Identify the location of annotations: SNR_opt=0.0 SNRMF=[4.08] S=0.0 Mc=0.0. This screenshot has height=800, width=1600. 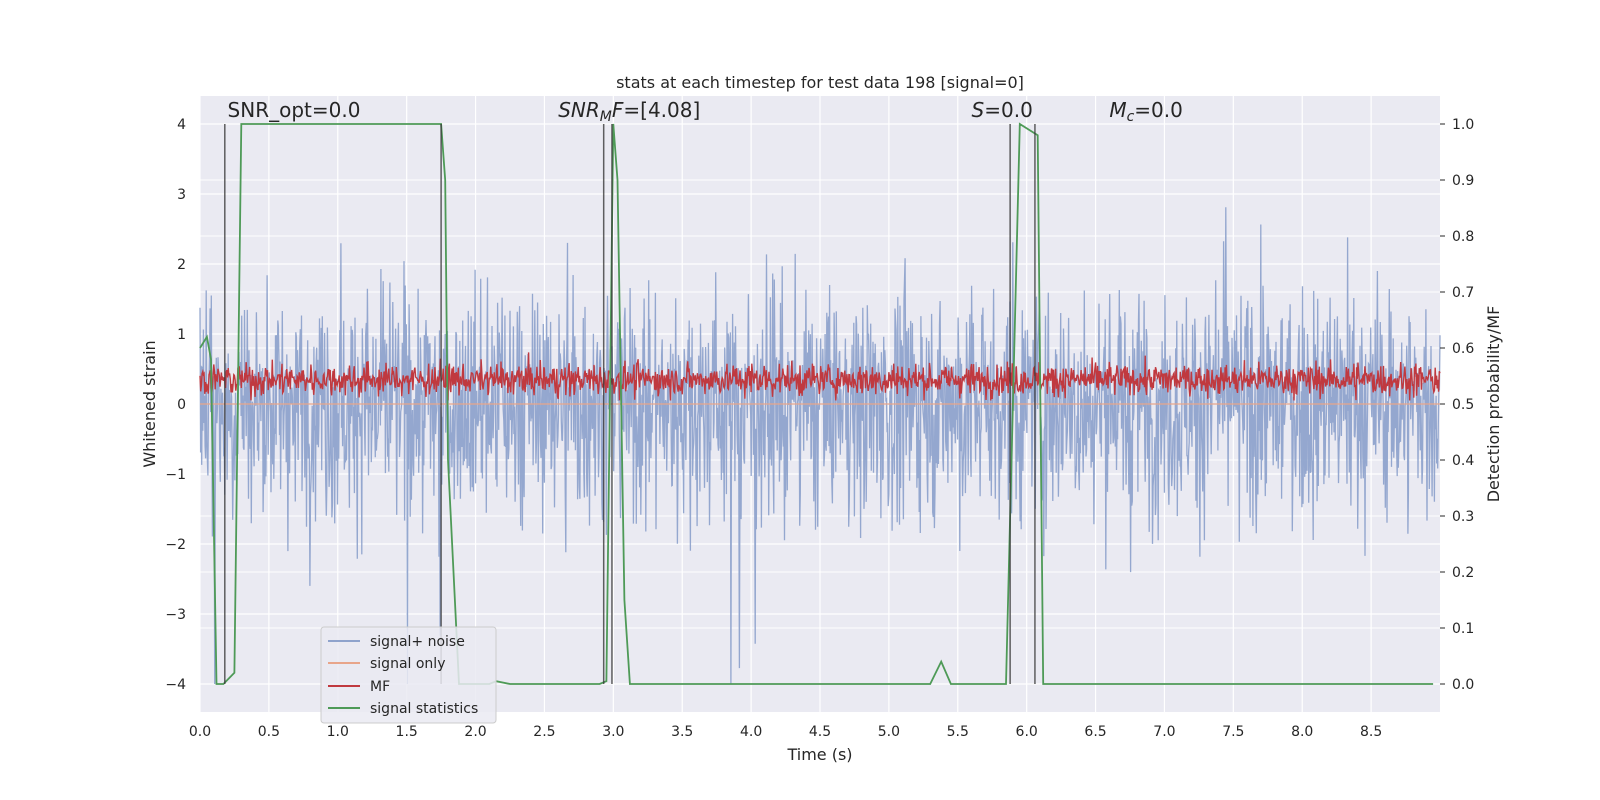
(705, 111).